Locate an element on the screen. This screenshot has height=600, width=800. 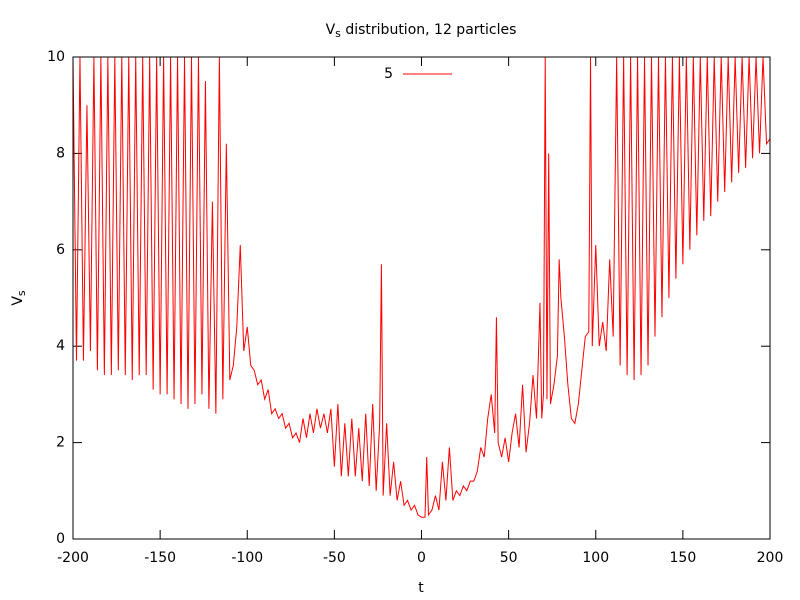
x-tick-label: 50 is located at coordinates (509, 558).